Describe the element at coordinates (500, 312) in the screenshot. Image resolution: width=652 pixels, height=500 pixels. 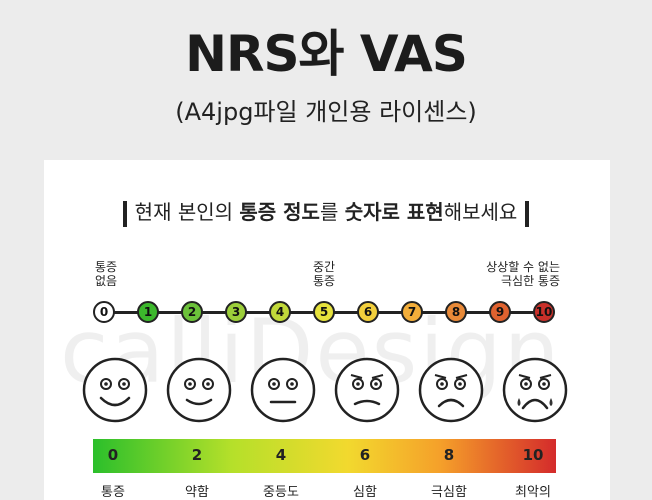
I see `scale-point-9: 9` at that location.